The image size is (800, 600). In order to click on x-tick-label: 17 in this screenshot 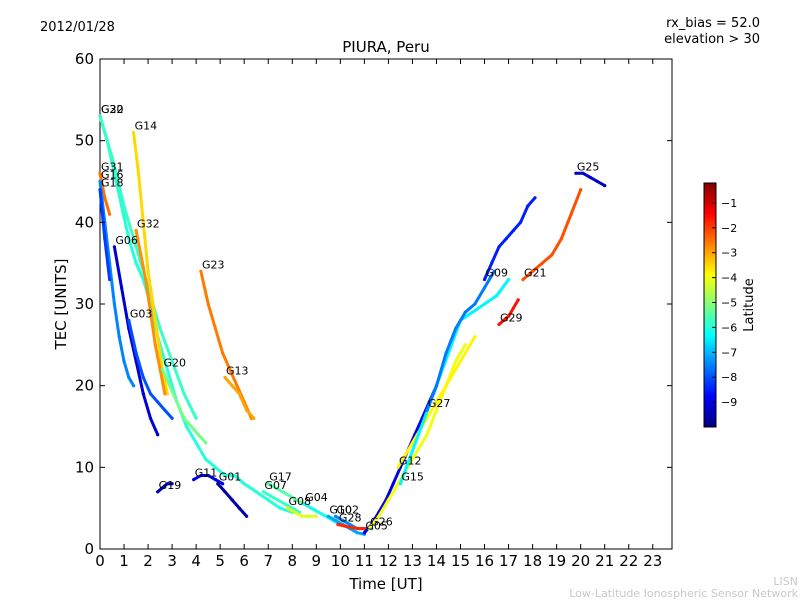, I will do `click(508, 561)`.